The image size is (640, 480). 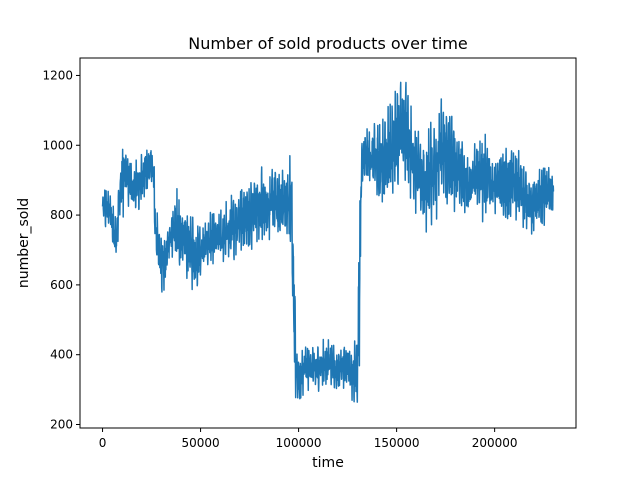 What do you see at coordinates (61, 425) in the screenshot?
I see `y-tick-label: 200` at bounding box center [61, 425].